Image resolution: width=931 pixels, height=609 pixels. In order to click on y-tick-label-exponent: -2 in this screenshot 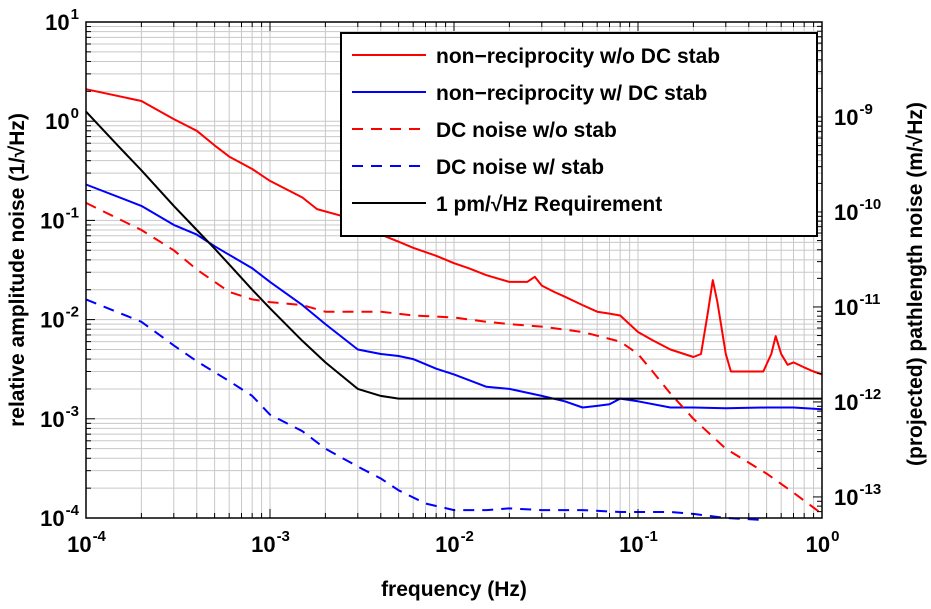, I will do `click(72, 312)`.